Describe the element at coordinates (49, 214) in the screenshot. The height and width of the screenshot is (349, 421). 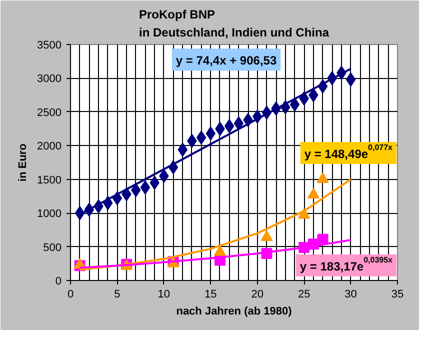
I see `y-tick-label: 1000` at that location.